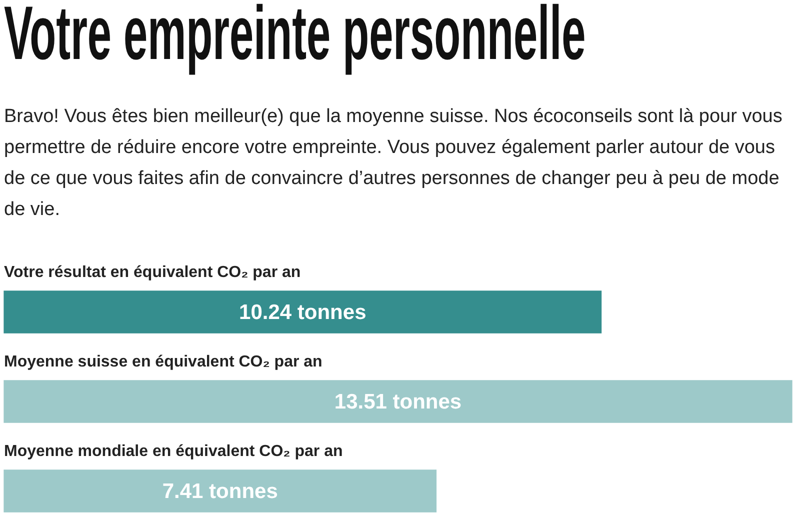  I want to click on data-label: 7.41 tonnes, so click(220, 491).